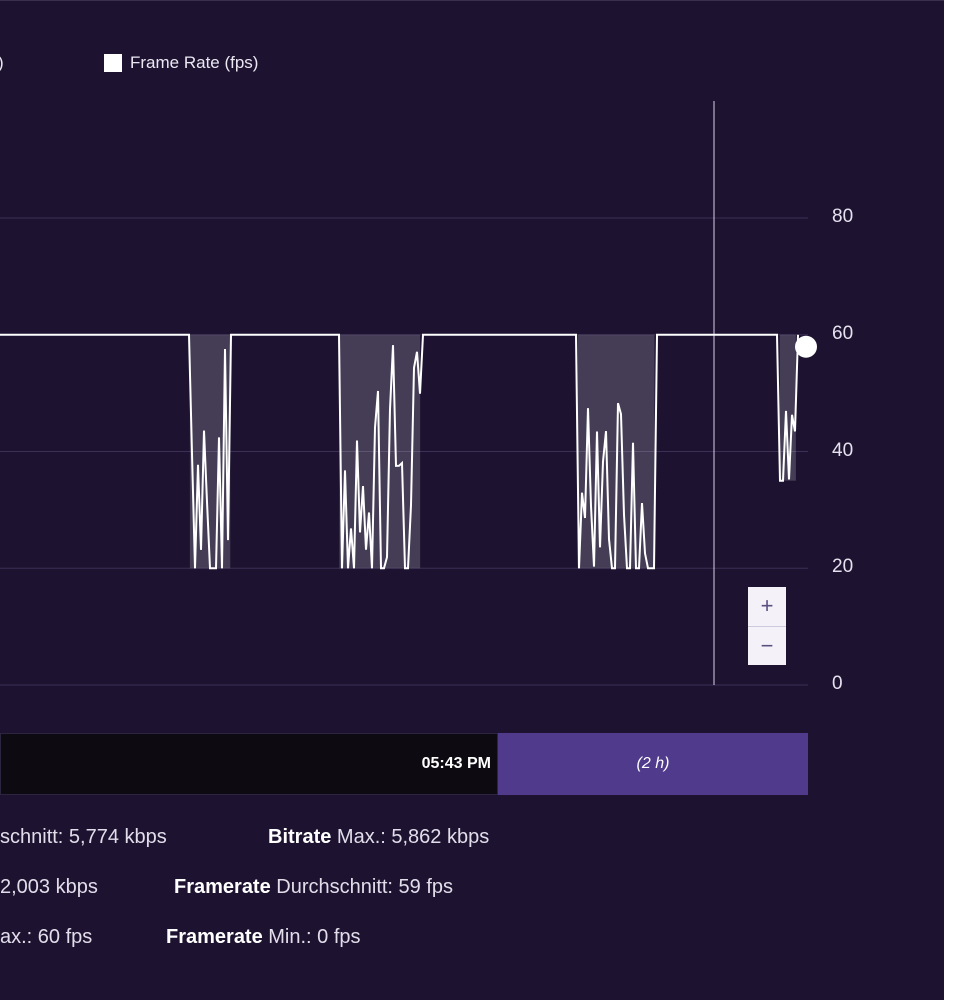  I want to click on y-tick-label: 80, so click(843, 216).